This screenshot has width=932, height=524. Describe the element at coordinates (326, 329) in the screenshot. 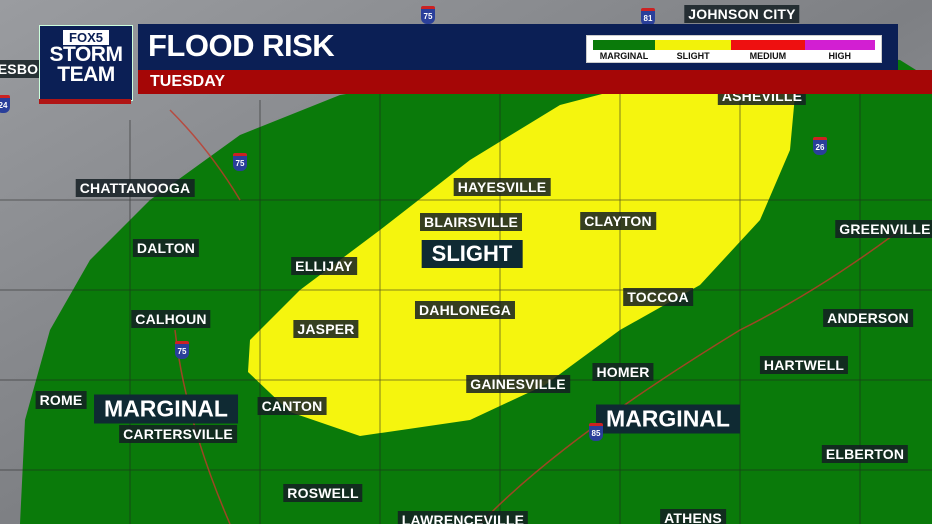

I see `city-label: JASPER` at that location.